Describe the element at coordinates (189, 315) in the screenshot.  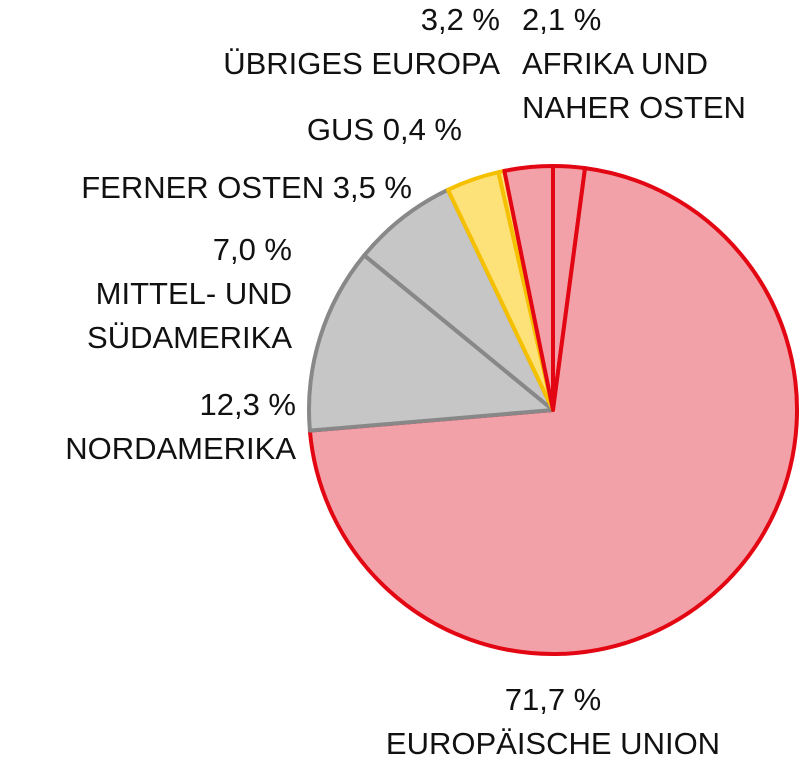
I see `category-label: MITTEL- UND SÜDAMERIKA` at that location.